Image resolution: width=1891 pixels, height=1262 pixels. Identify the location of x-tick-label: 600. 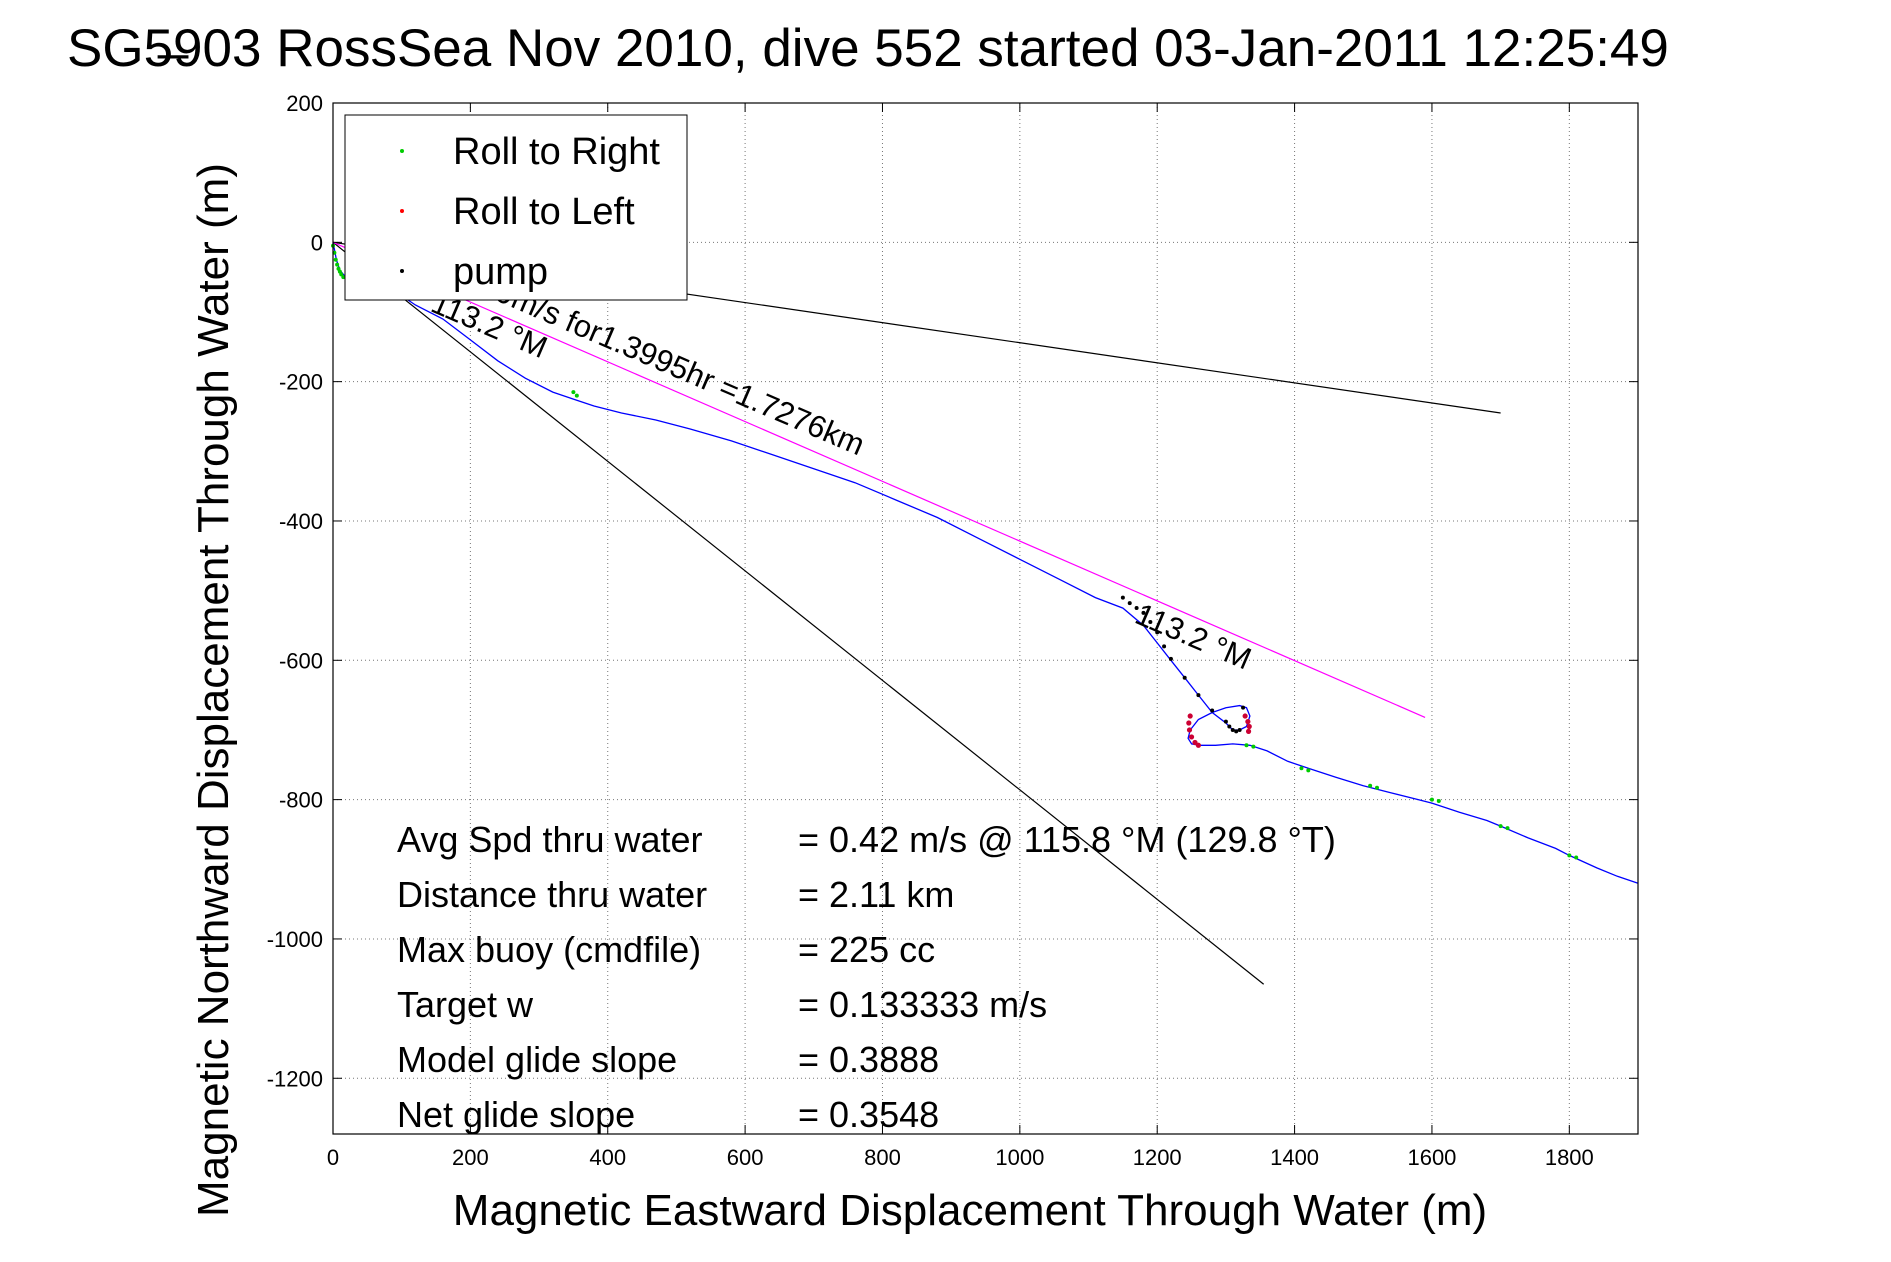
(745, 1157).